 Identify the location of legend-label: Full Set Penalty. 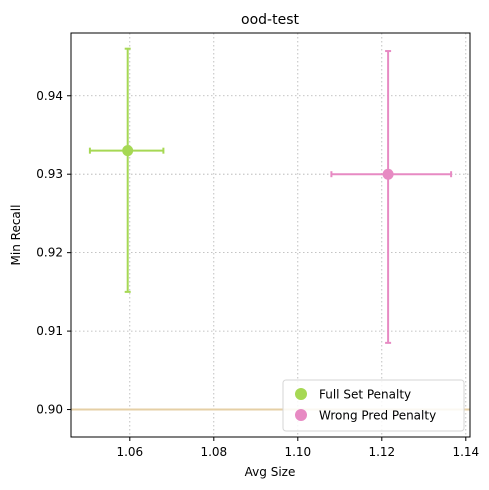
(365, 395).